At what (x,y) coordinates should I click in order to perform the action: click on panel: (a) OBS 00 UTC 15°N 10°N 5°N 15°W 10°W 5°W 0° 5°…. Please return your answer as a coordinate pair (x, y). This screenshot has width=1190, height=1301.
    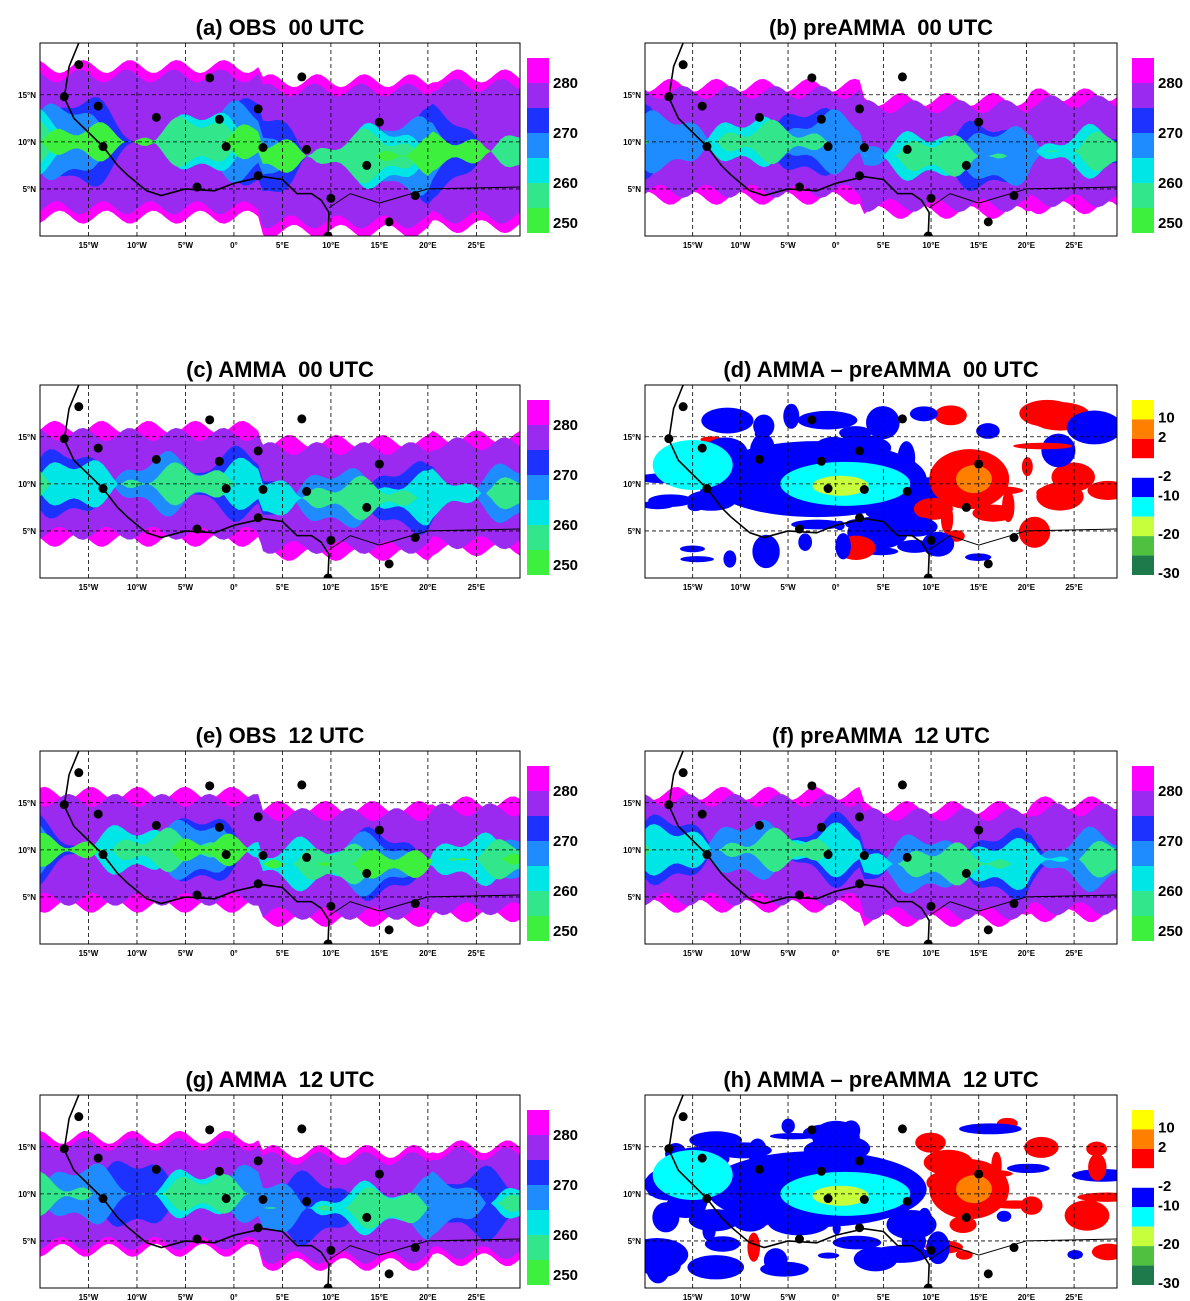
    Looking at the image, I should click on (298, 132).